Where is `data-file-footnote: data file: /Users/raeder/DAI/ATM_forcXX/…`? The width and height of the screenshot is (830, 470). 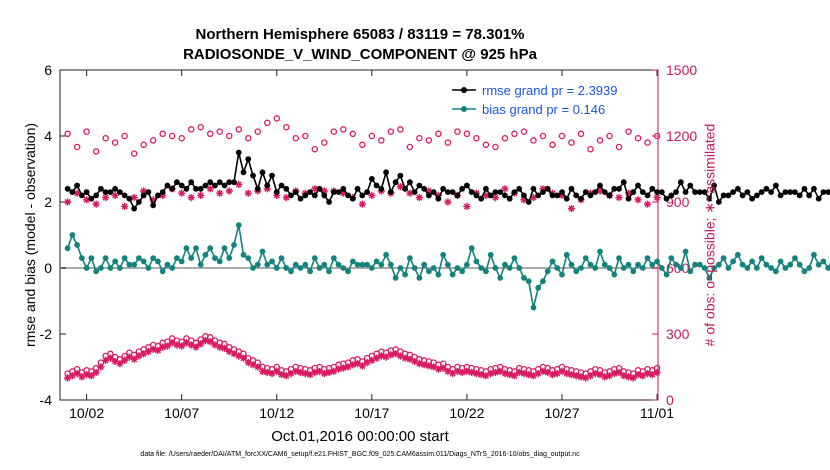 data-file-footnote: data file: /Users/raeder/DAI/ATM_forcXX/… is located at coordinates (360, 454).